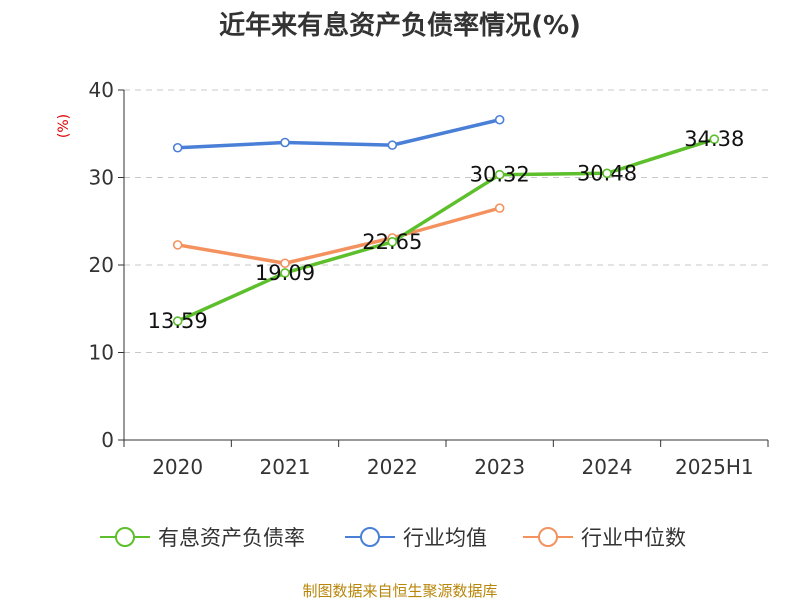 This screenshot has width=800, height=600. I want to click on data-label: 30.48, so click(607, 173).